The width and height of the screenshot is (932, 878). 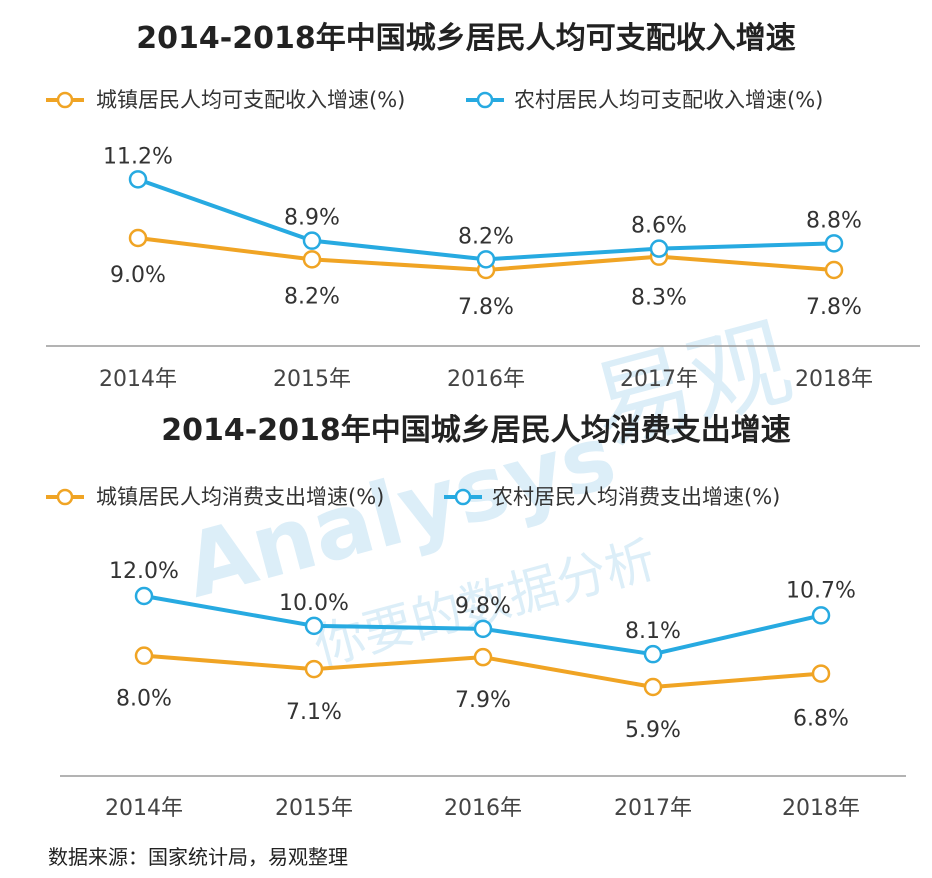 I want to click on data-label-urban: 6.8%, so click(x=821, y=719).